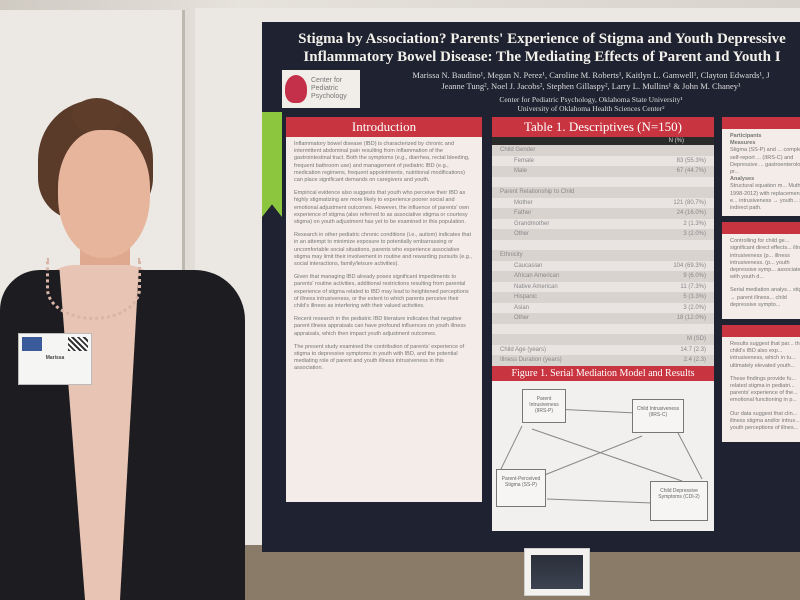 This screenshot has height=600, width=800. What do you see at coordinates (603, 318) in the screenshot?
I see `table-row: Other 18 (12.0%)` at bounding box center [603, 318].